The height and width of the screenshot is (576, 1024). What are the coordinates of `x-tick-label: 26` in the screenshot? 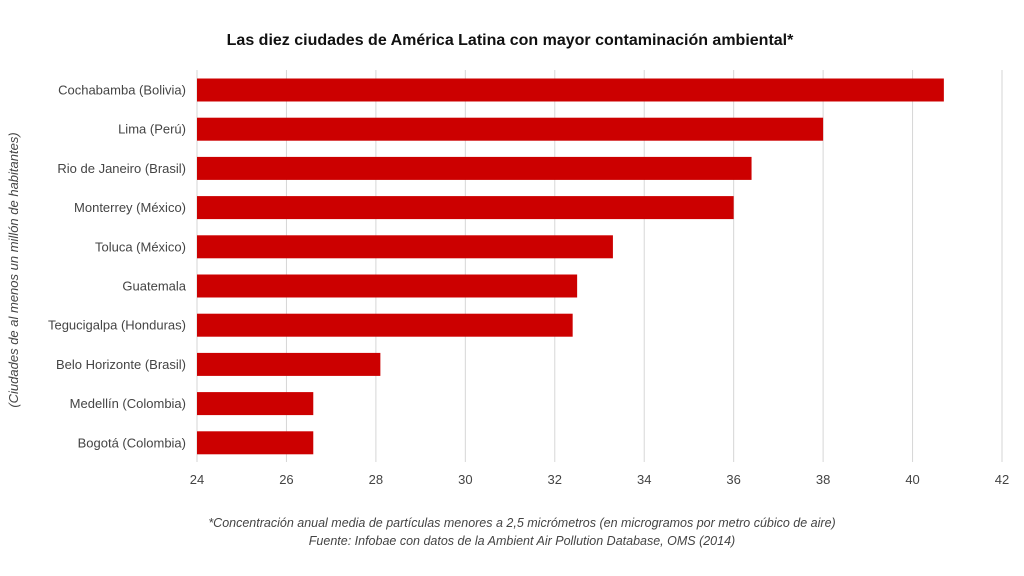 It's located at (286, 479).